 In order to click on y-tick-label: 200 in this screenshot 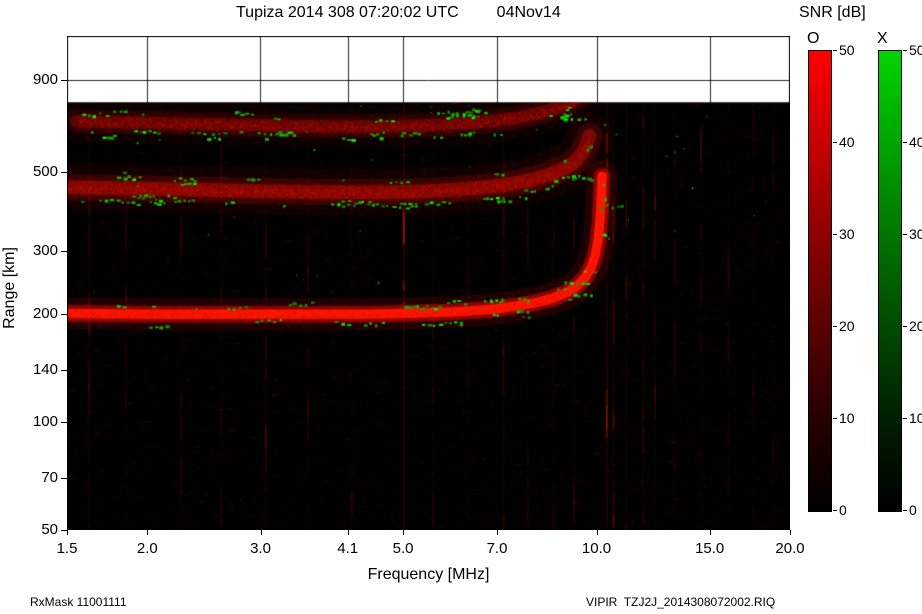, I will do `click(45, 314)`.